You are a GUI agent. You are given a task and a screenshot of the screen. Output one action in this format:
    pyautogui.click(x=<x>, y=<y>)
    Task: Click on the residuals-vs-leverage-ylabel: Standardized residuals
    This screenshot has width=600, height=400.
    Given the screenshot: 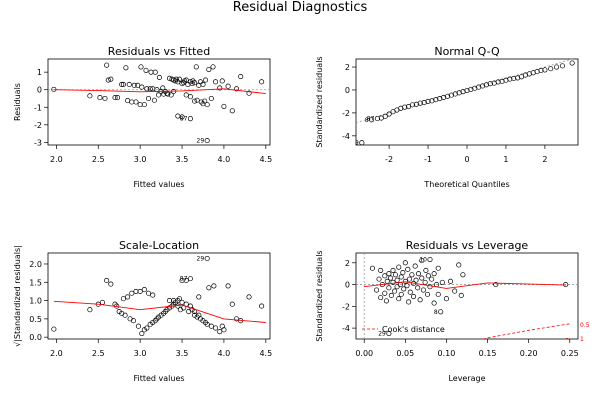 What is the action you would take?
    pyautogui.click(x=319, y=295)
    